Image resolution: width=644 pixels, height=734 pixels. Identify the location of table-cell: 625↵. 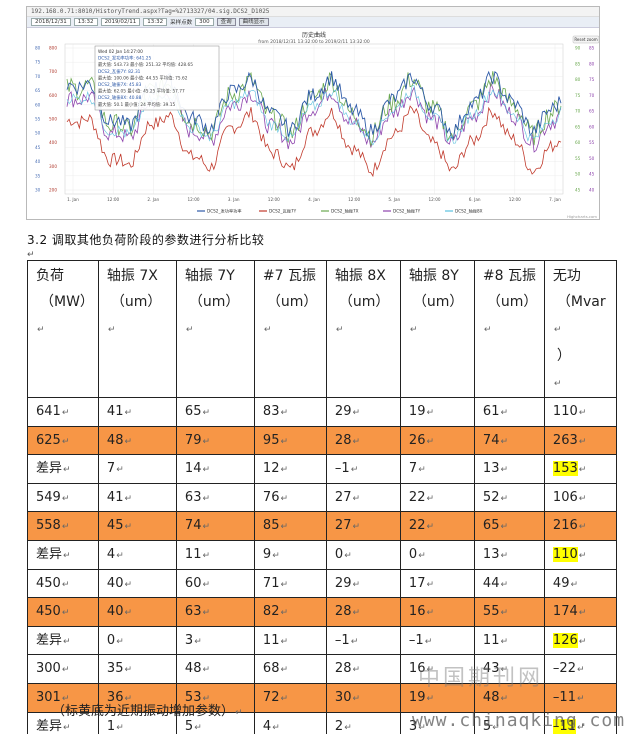
(63, 440).